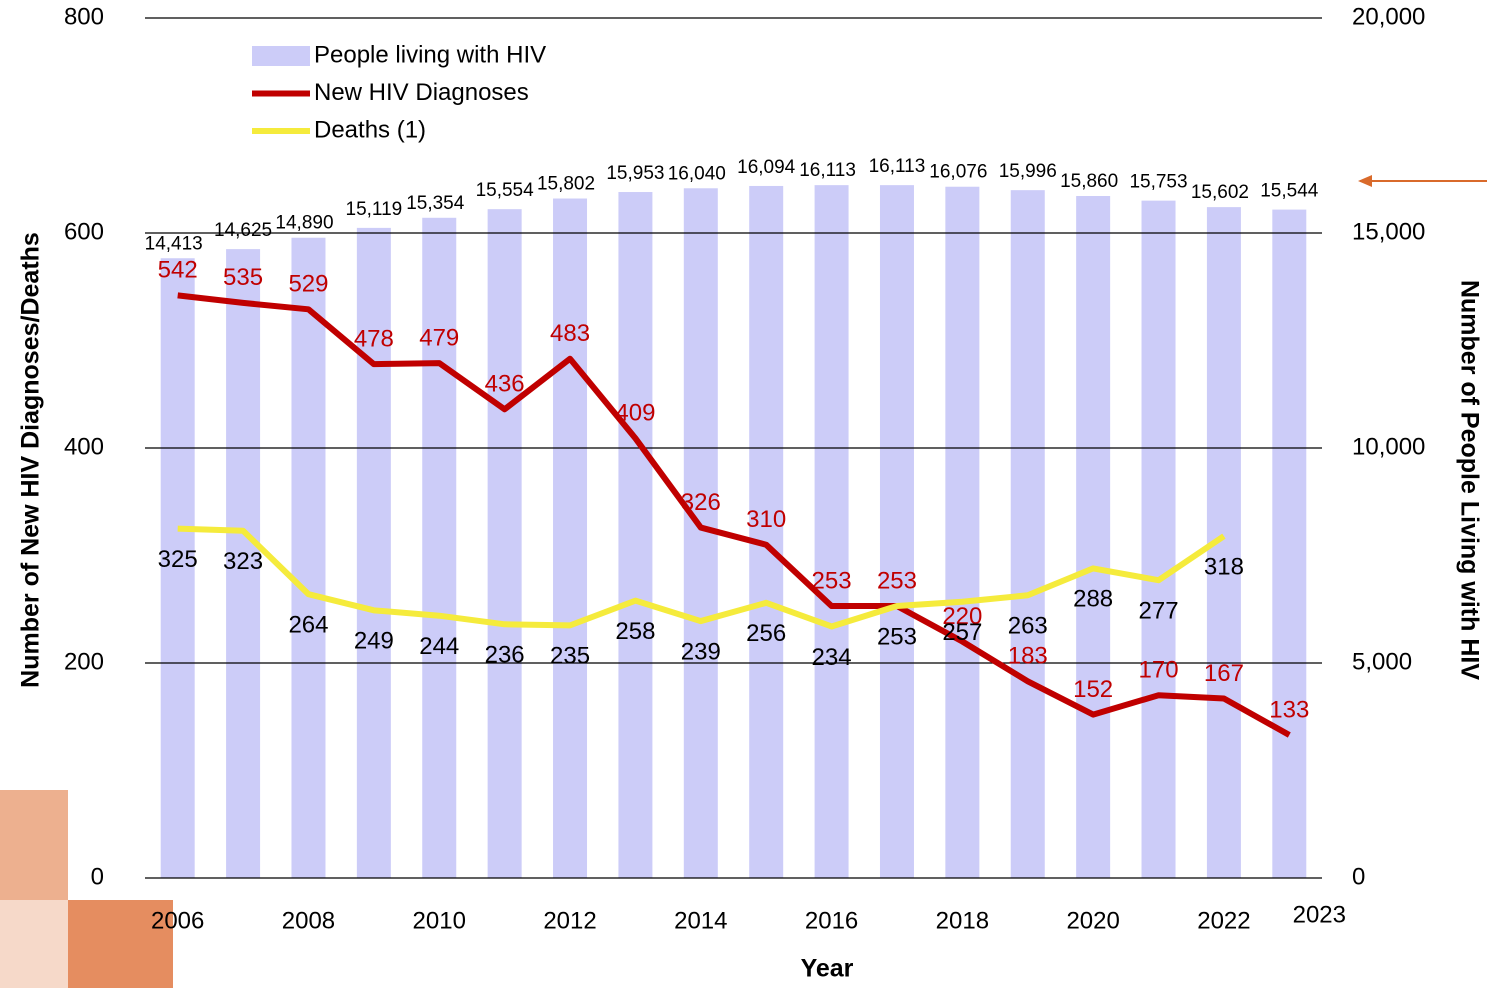 The height and width of the screenshot is (988, 1487). Describe the element at coordinates (570, 333) in the screenshot. I see `data-label: 483` at that location.